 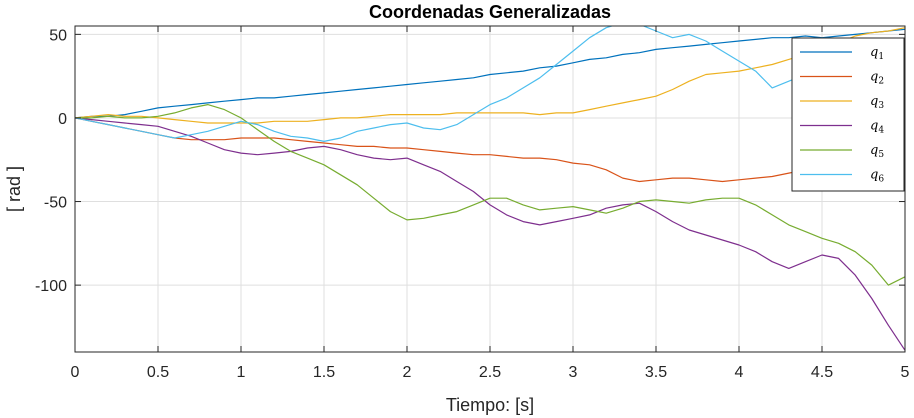 I want to click on x-tick-label: 2.5, so click(x=490, y=372).